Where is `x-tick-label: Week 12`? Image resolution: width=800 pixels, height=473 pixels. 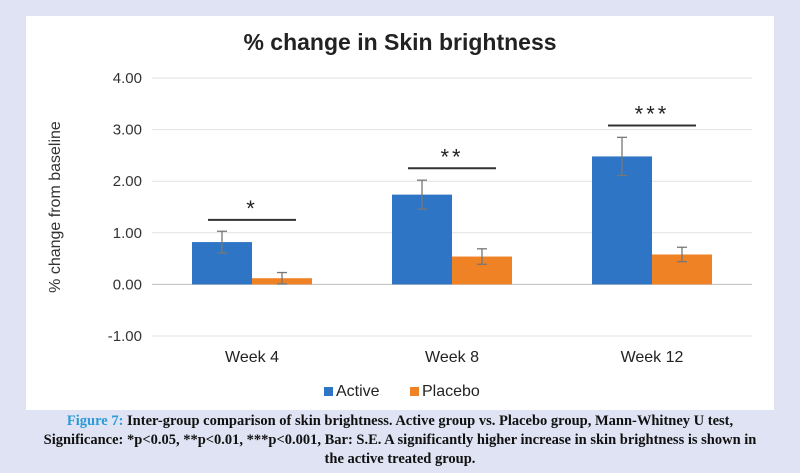
x-tick-label: Week 12 is located at coordinates (652, 357).